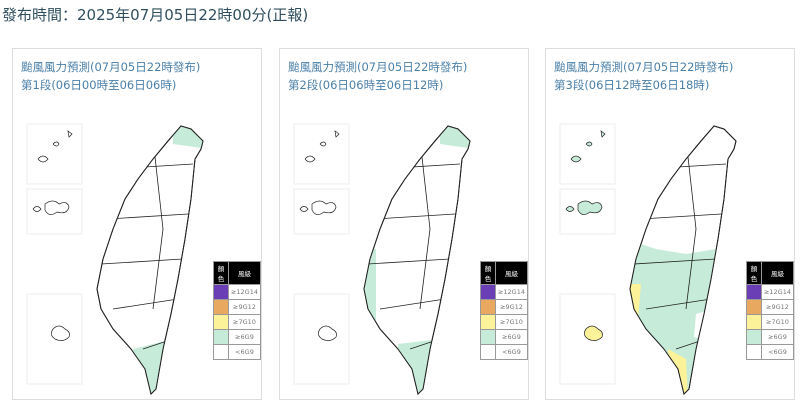 Image resolution: width=800 pixels, height=408 pixels. Describe the element at coordinates (632, 85) in the screenshot. I see `panel-period: 第3段(06日12時至06日18時)` at that location.